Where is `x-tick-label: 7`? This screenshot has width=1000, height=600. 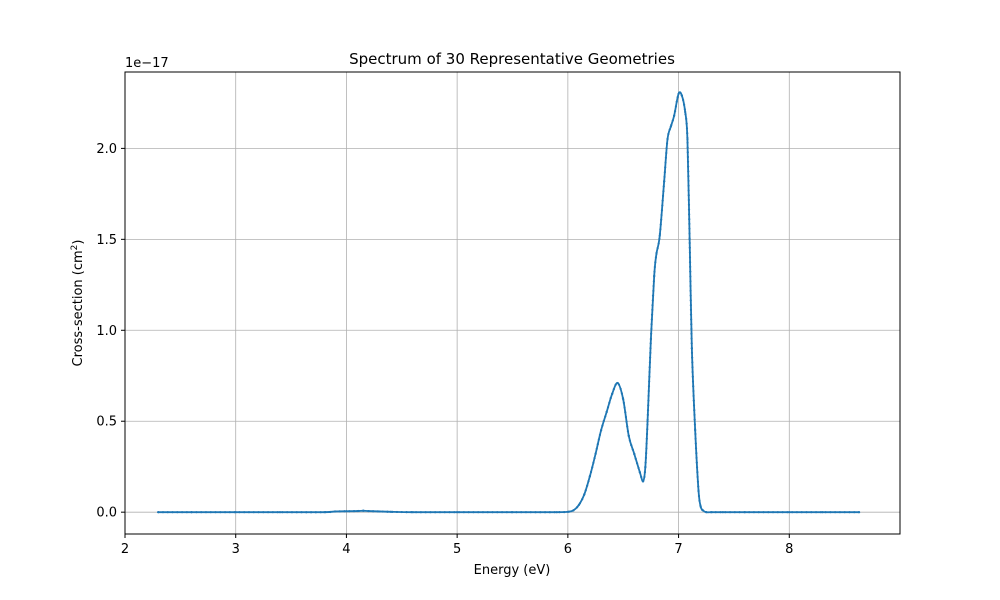
x-tick-label: 7 is located at coordinates (678, 549).